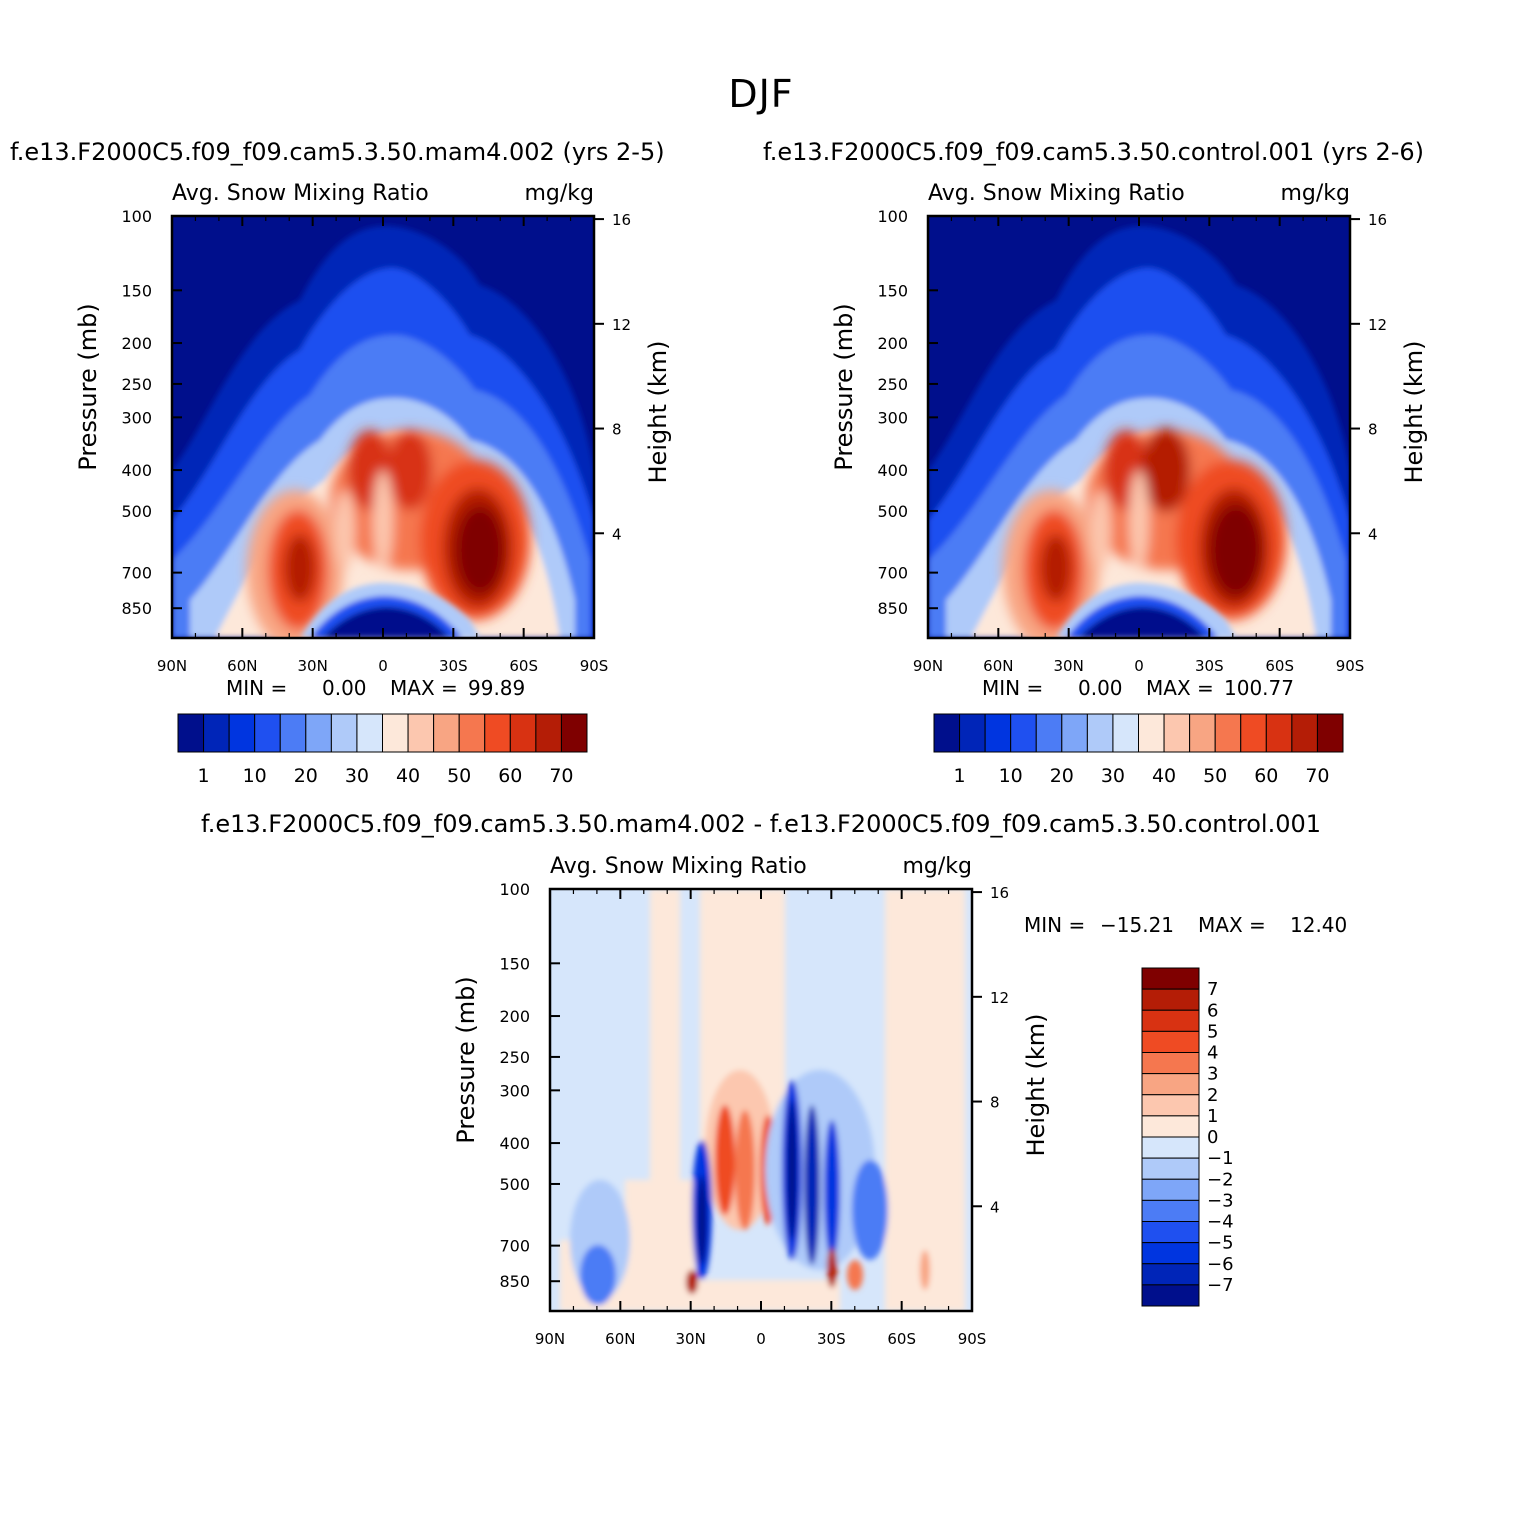  Describe the element at coordinates (892, 216) in the screenshot. I see `right-ytick-label: 100` at that location.